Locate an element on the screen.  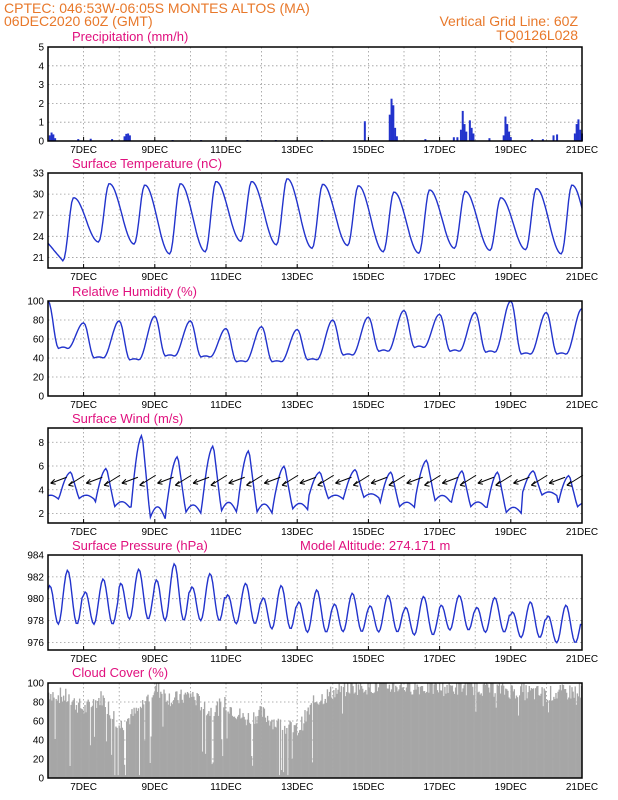
precip-xtick: 17DEC is located at coordinates (439, 150).